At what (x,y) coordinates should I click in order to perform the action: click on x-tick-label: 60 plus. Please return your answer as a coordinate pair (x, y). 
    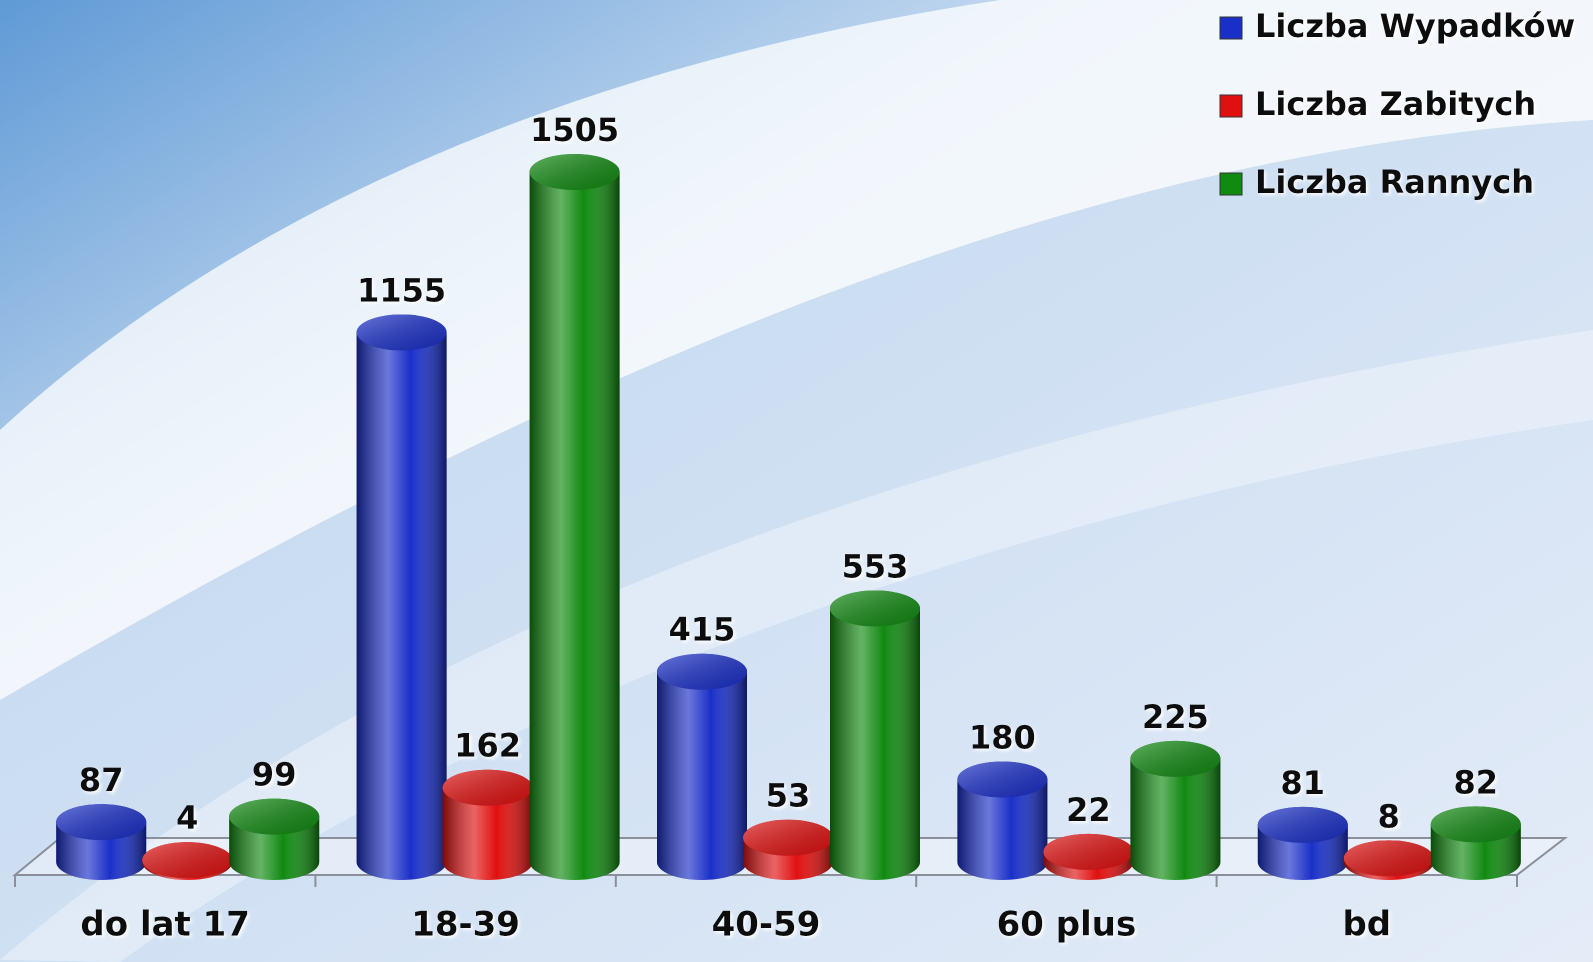
    Looking at the image, I should click on (1067, 925).